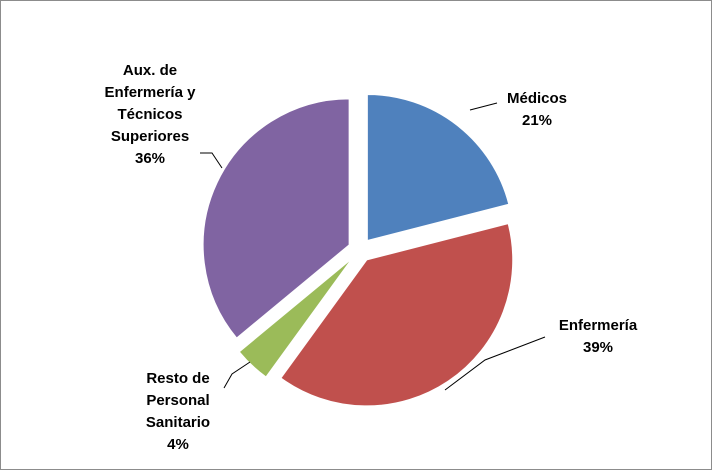  Describe the element at coordinates (178, 444) in the screenshot. I see `slice-value-label: 4%` at that location.